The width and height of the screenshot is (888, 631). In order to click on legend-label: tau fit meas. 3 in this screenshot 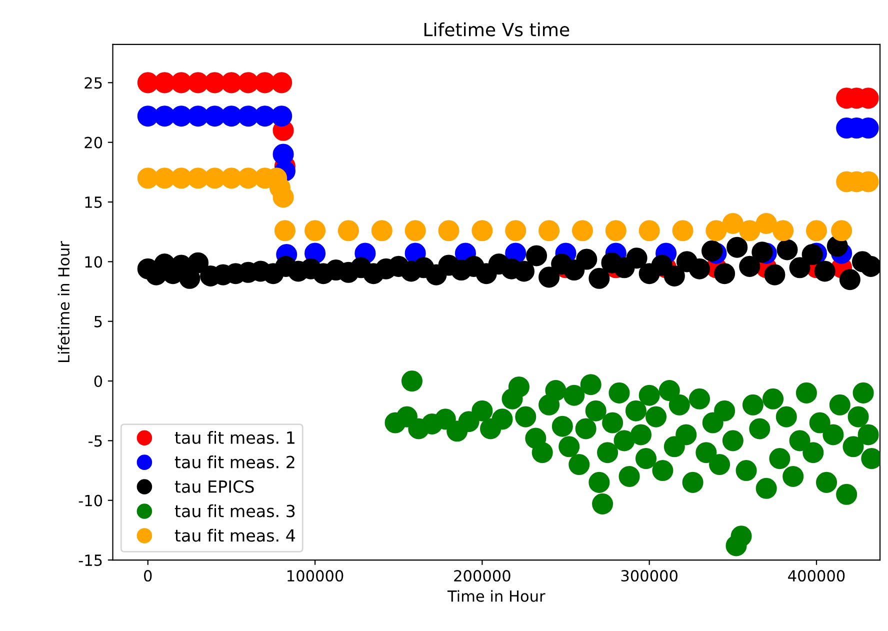, I will do `click(234, 511)`.